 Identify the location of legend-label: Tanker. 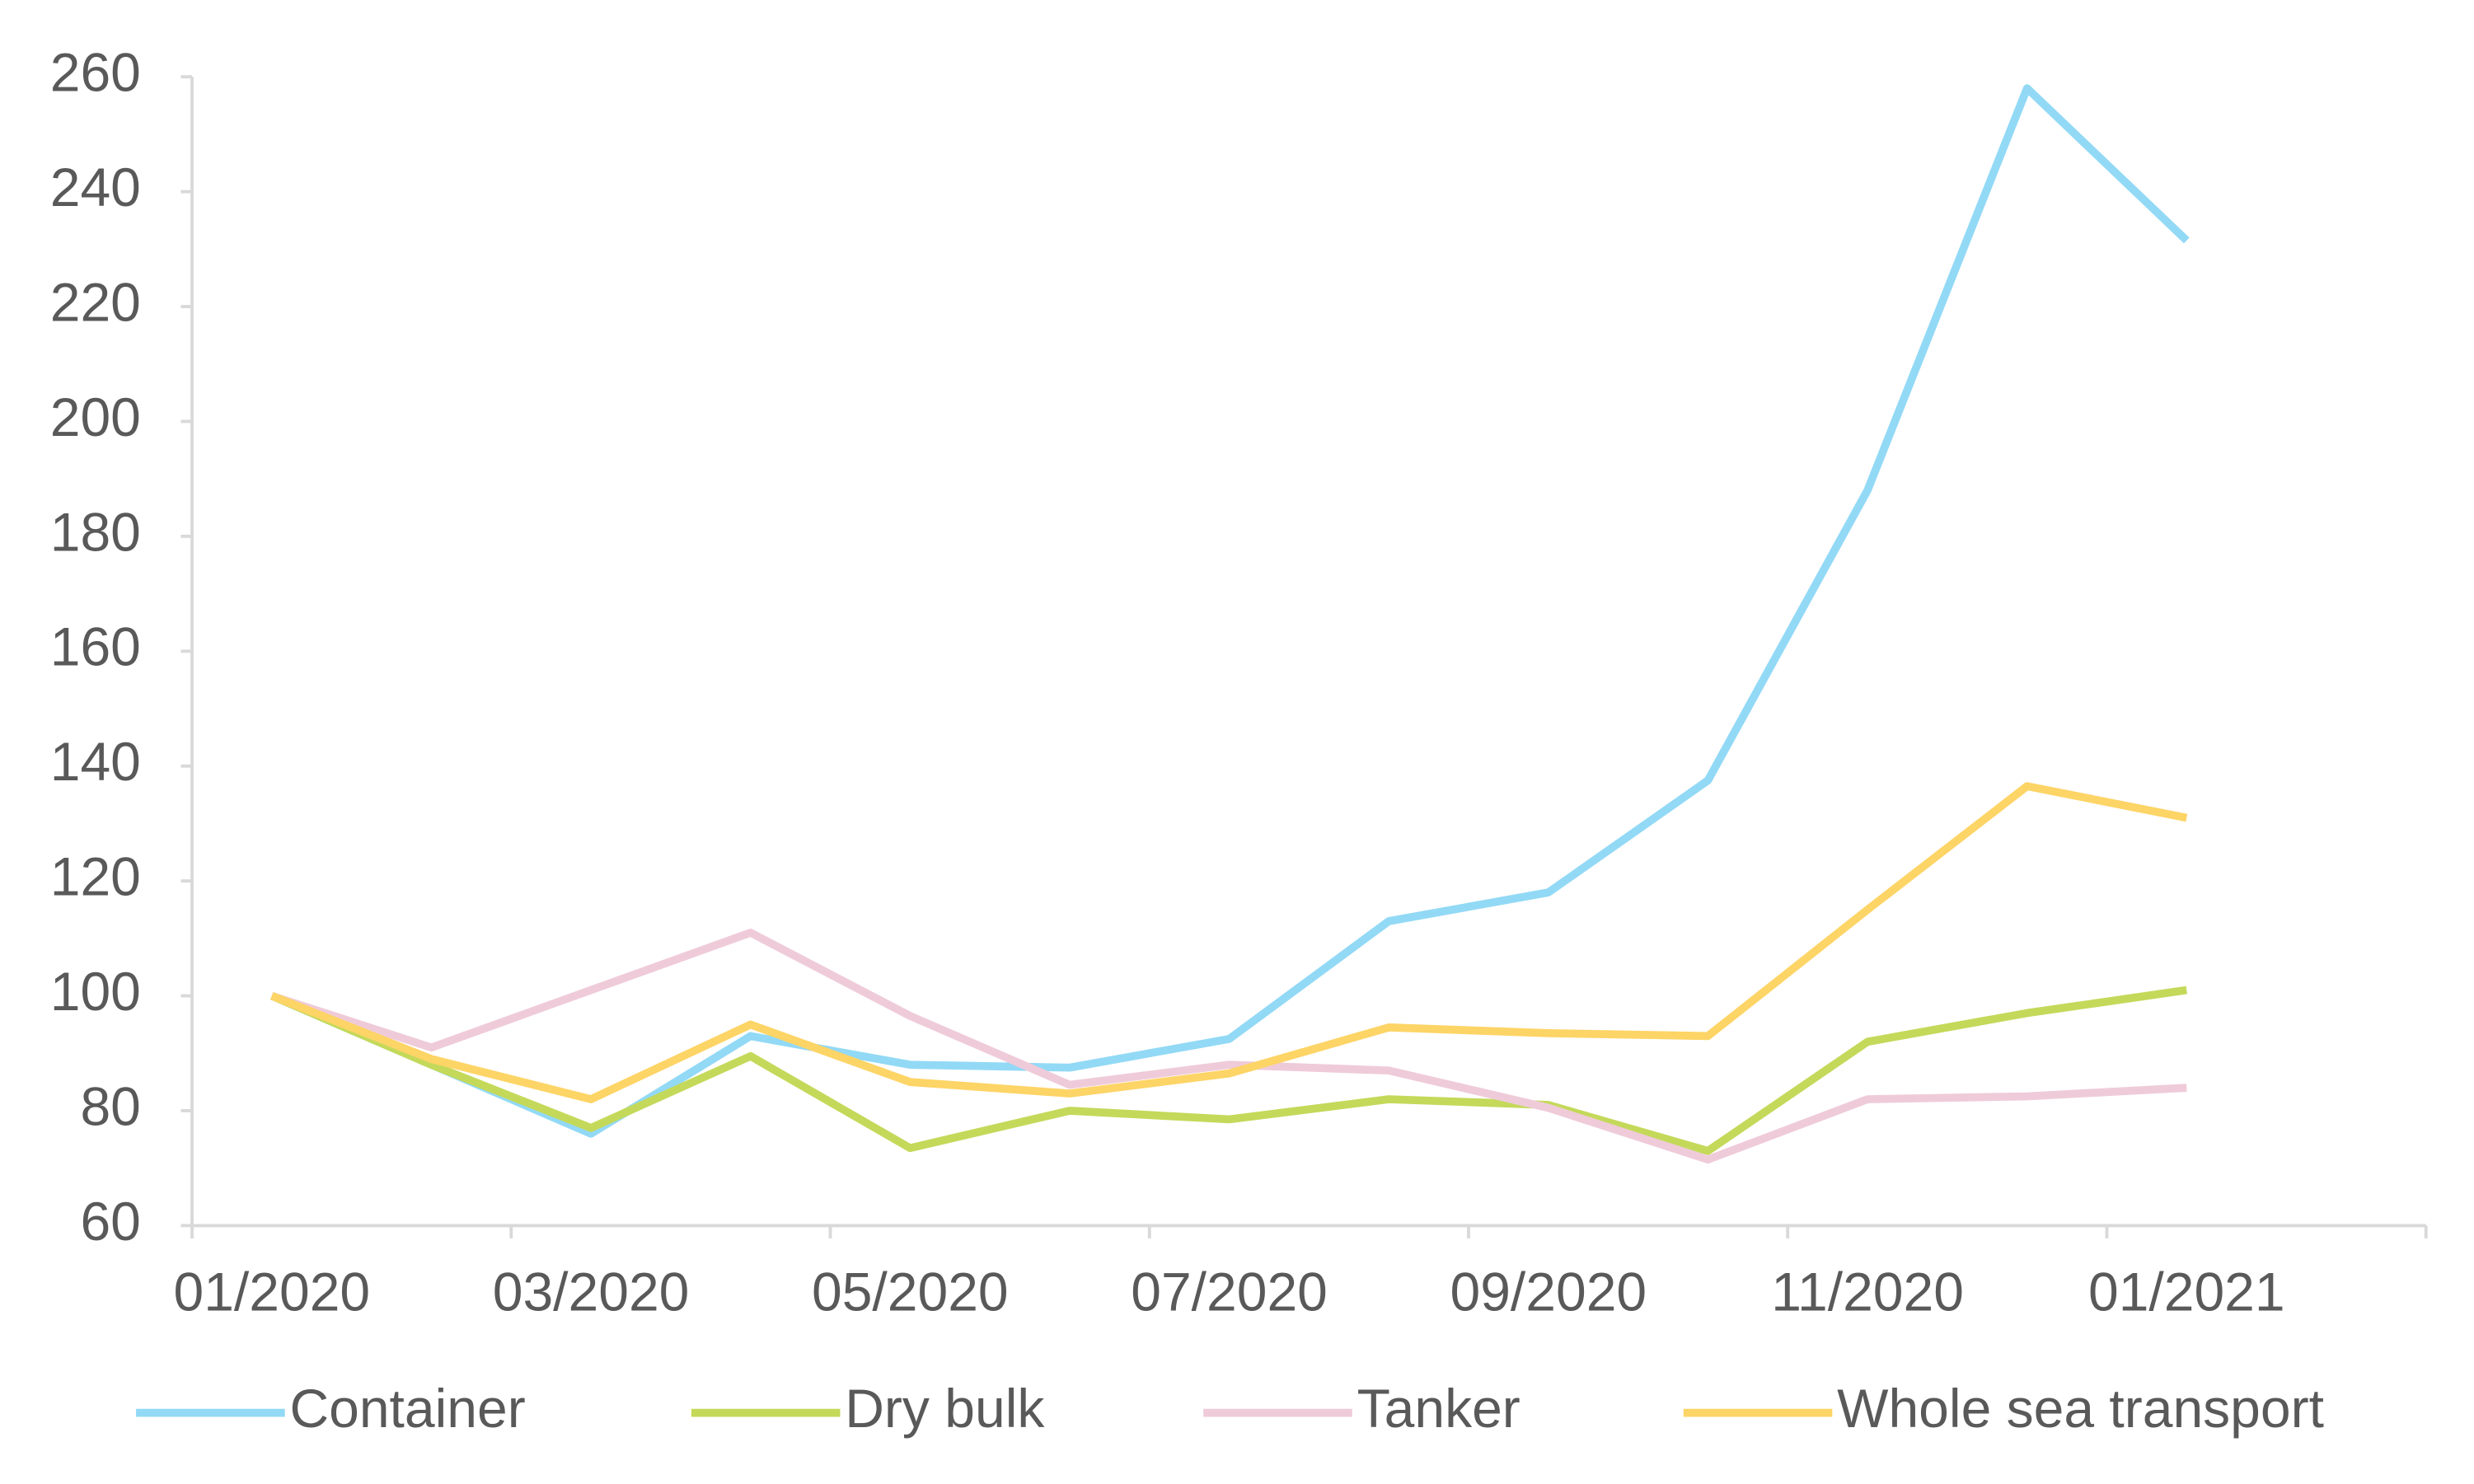
(1438, 1409).